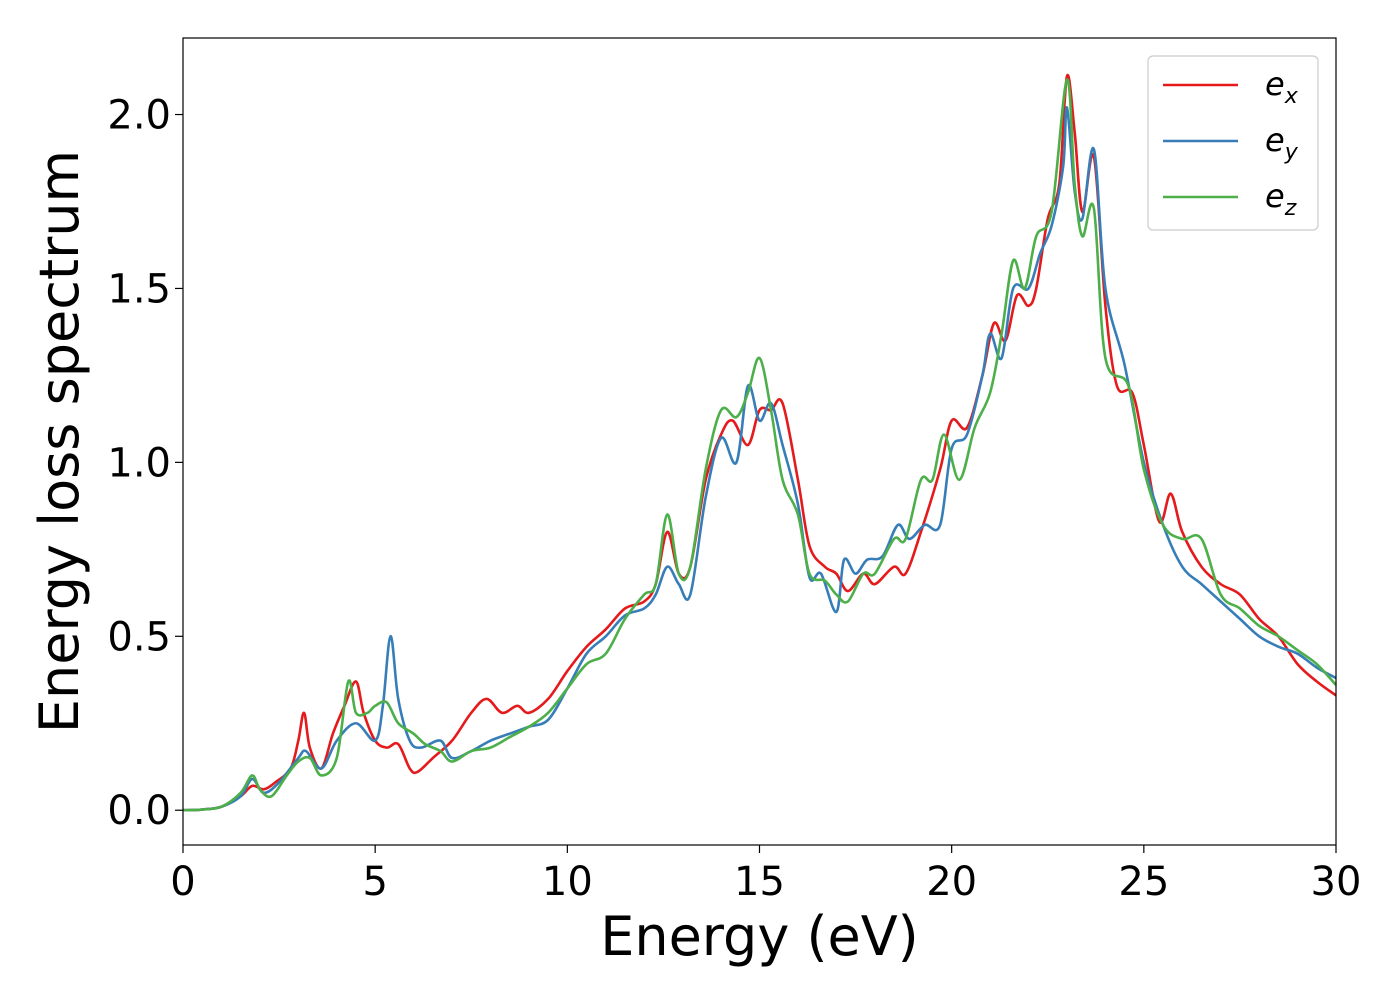 The image size is (1400, 1000). Describe the element at coordinates (1282, 87) in the screenshot. I see `legend-label: ex` at that location.